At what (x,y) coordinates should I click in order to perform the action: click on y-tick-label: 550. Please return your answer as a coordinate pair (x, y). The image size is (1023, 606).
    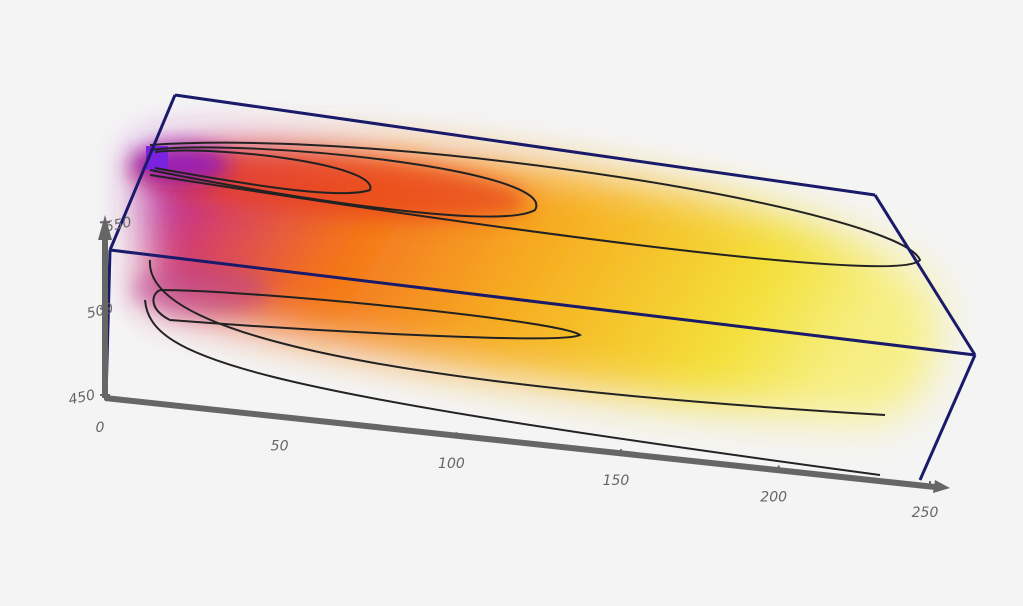
    Looking at the image, I should click on (119, 224).